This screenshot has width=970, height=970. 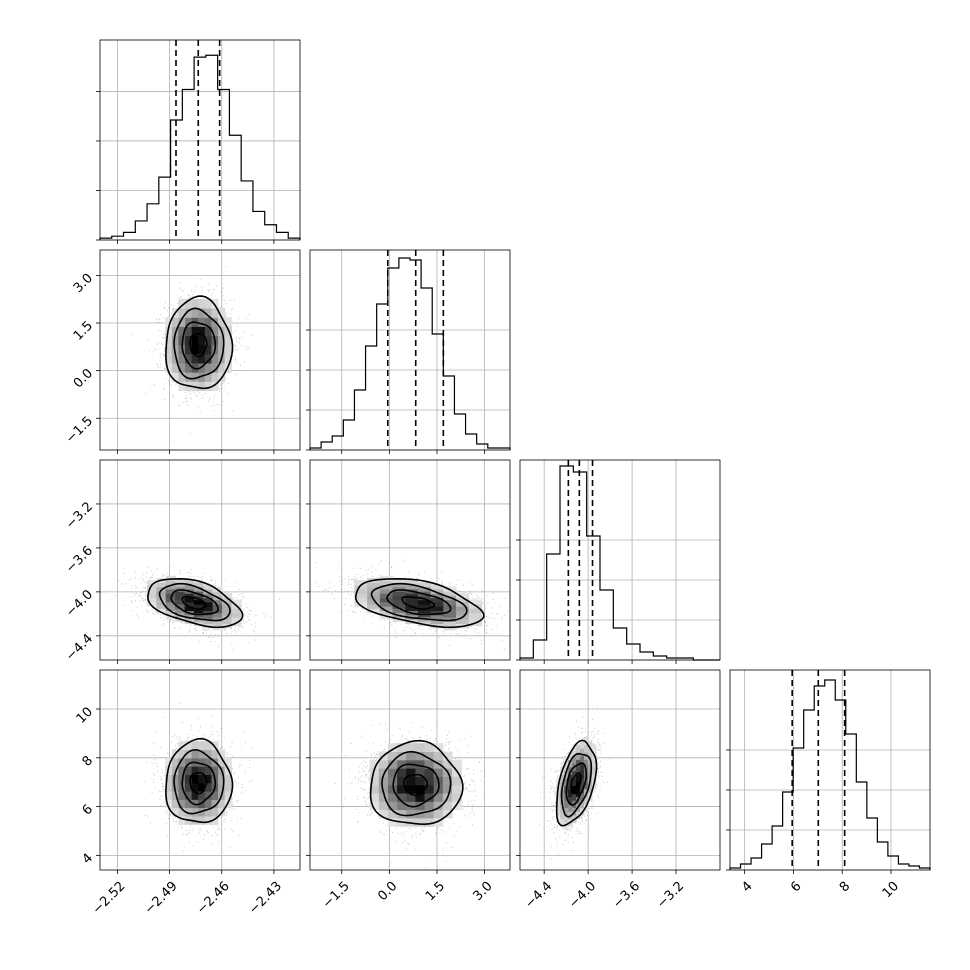 What do you see at coordinates (213, 898) in the screenshot?
I see `x-tick-label: −2.46` at bounding box center [213, 898].